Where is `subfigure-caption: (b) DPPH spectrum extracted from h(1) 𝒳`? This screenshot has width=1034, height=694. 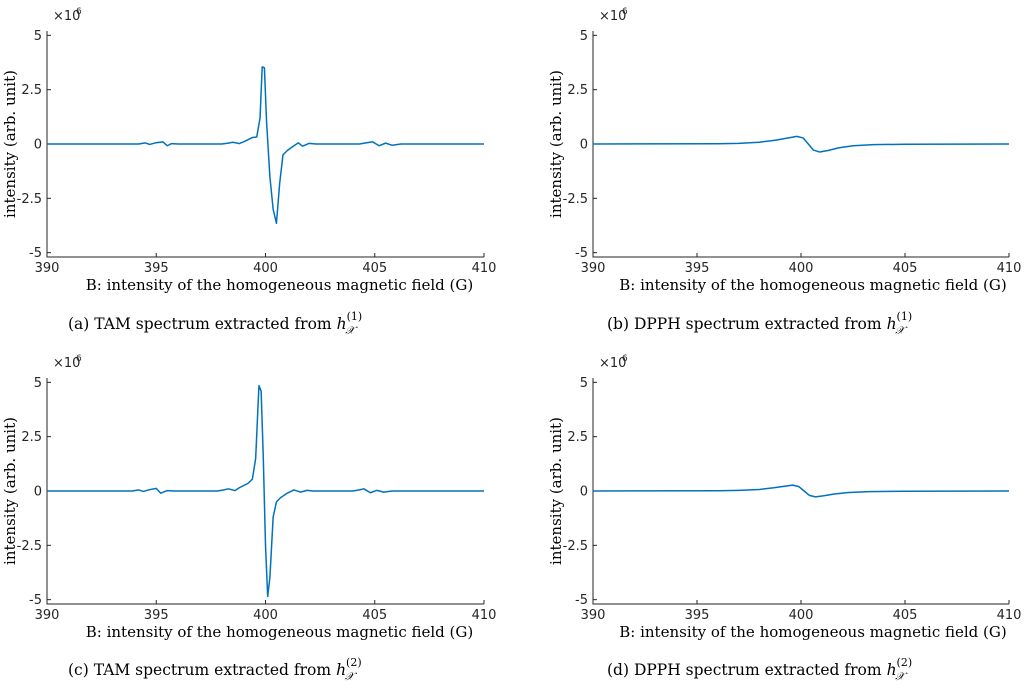 subfigure-caption: (b) DPPH spectrum extracted from h(1) 𝒳 is located at coordinates (759, 323).